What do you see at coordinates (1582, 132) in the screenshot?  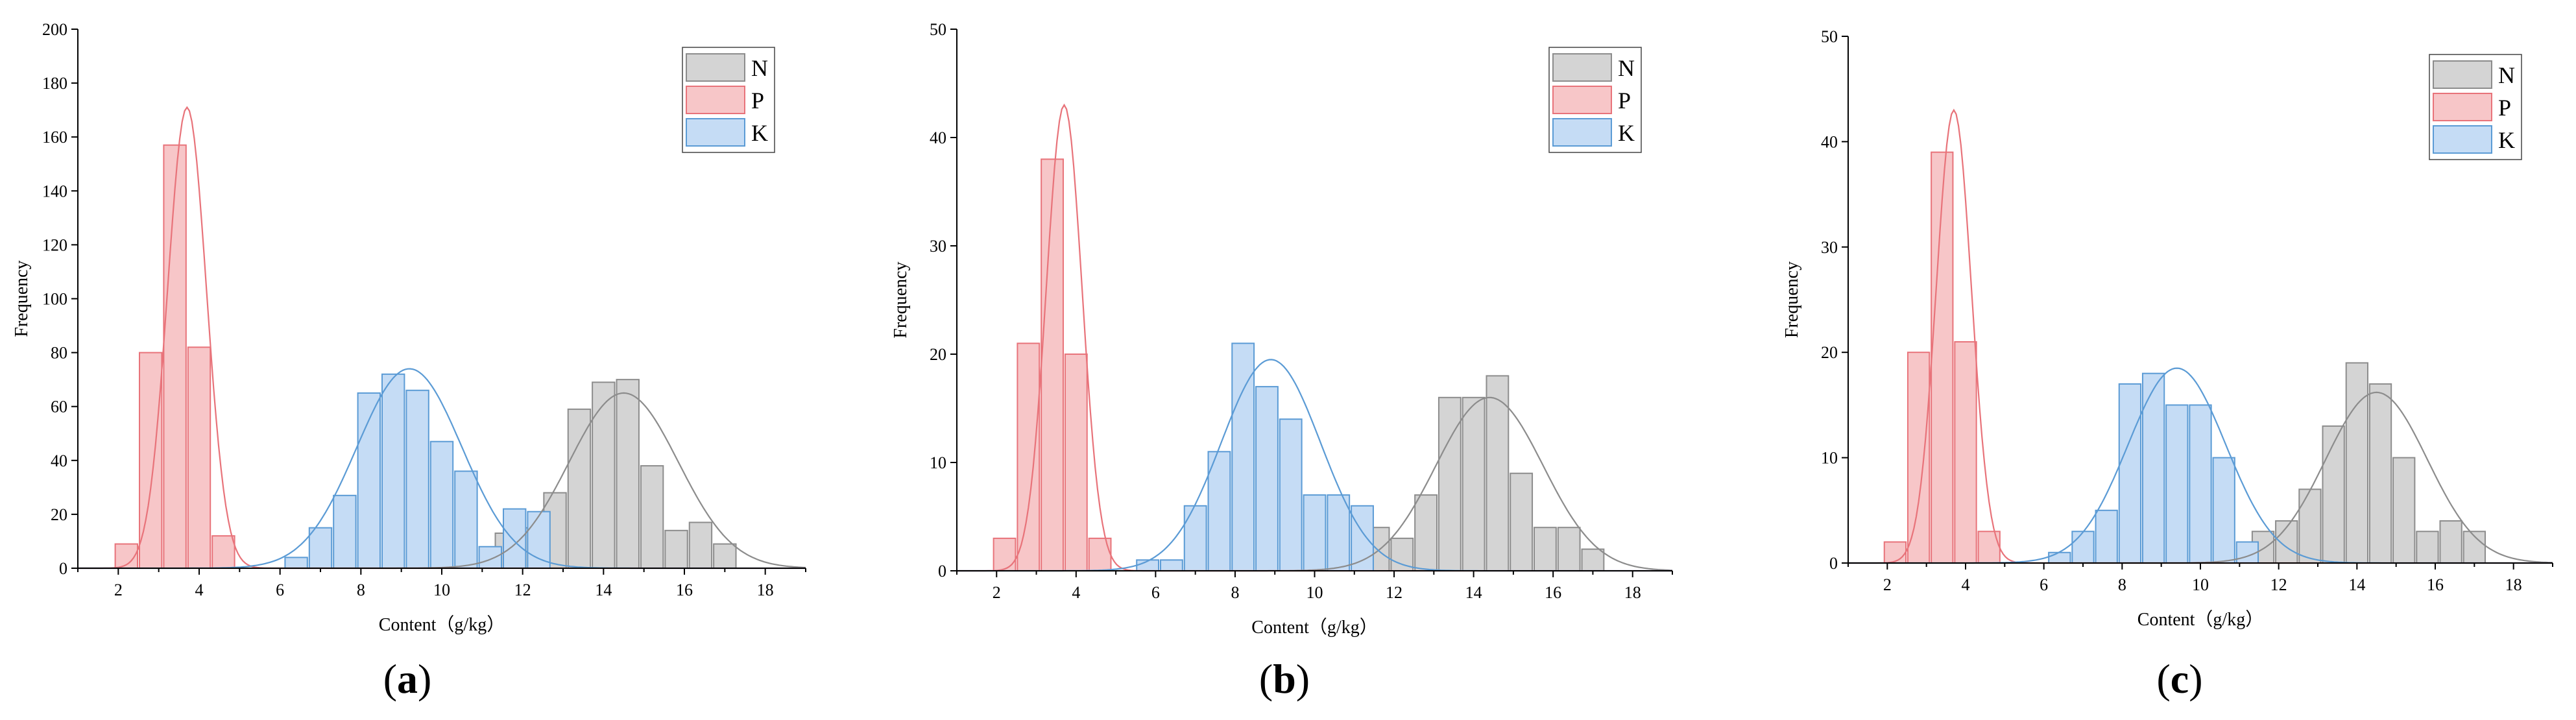 I see `legend-swatch-k` at bounding box center [1582, 132].